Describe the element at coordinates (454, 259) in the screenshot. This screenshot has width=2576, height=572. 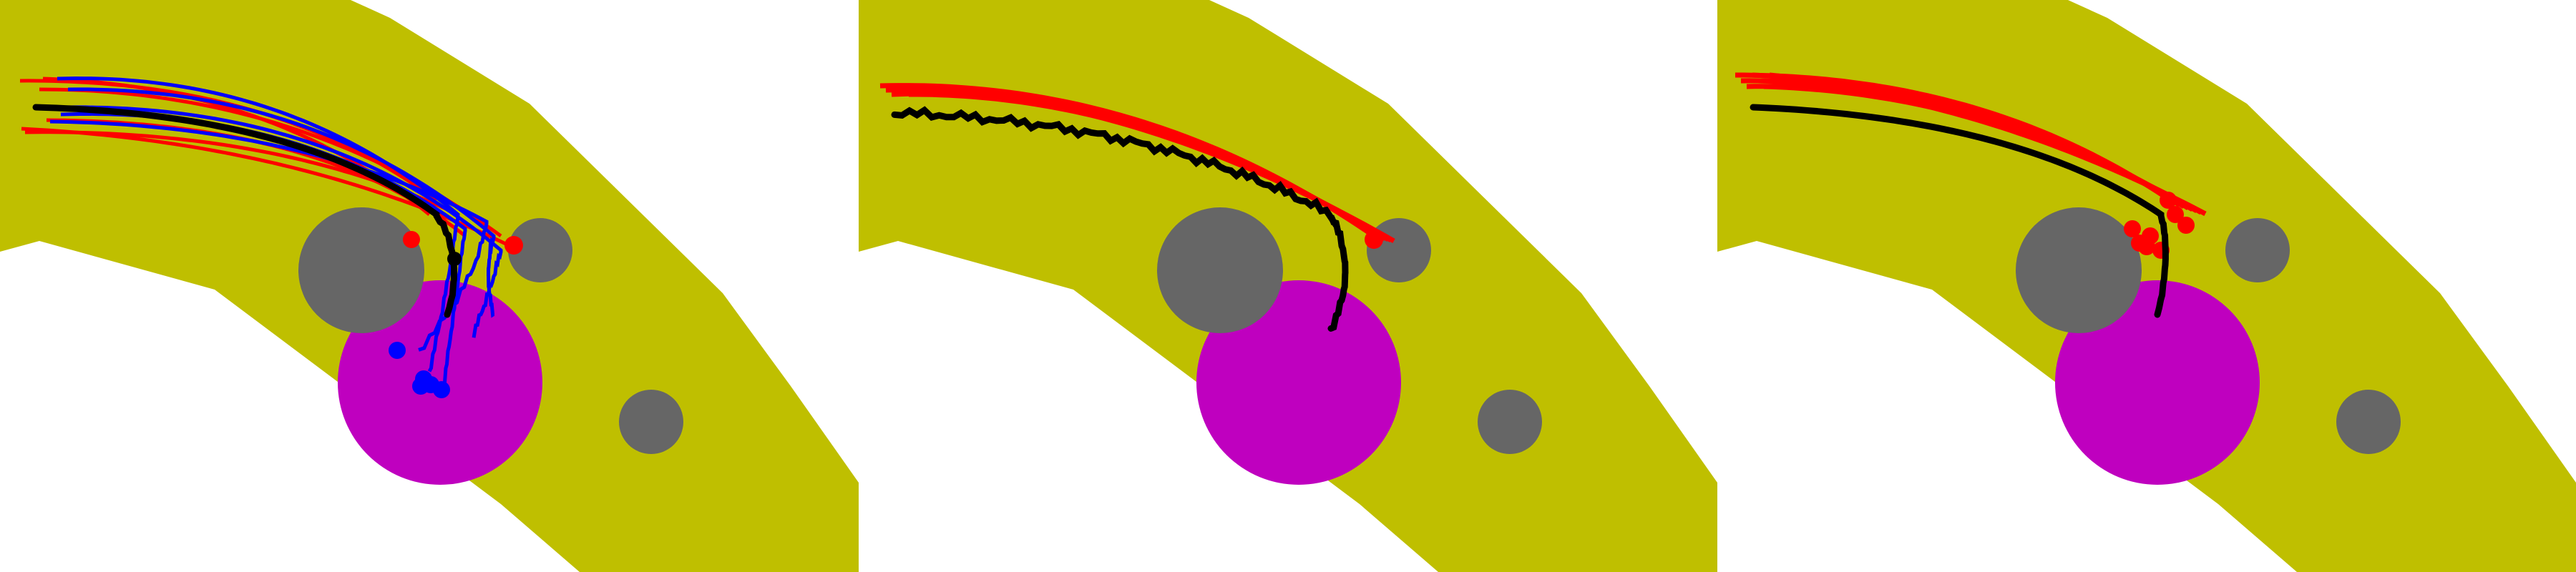
I see `reference-marker` at that location.